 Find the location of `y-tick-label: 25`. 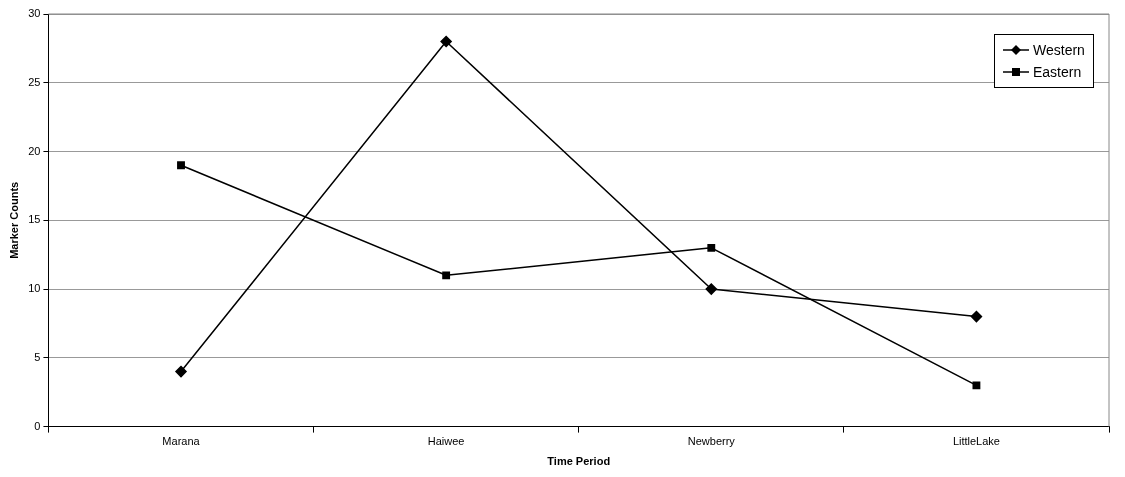

y-tick-label: 25 is located at coordinates (34, 81).